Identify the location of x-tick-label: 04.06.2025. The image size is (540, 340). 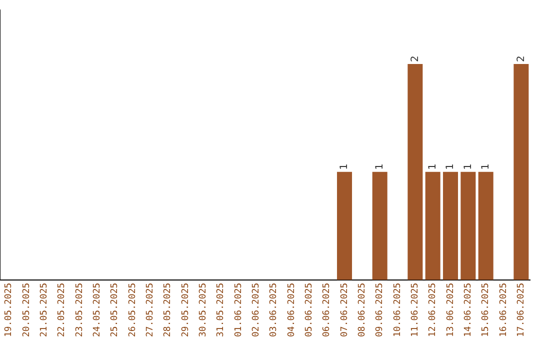
(291, 310).